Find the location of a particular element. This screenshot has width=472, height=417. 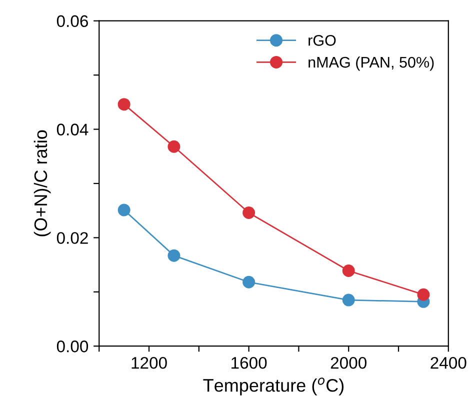

x-axis-title: Temperature ($^{o}$C) is located at coordinates (273, 387).